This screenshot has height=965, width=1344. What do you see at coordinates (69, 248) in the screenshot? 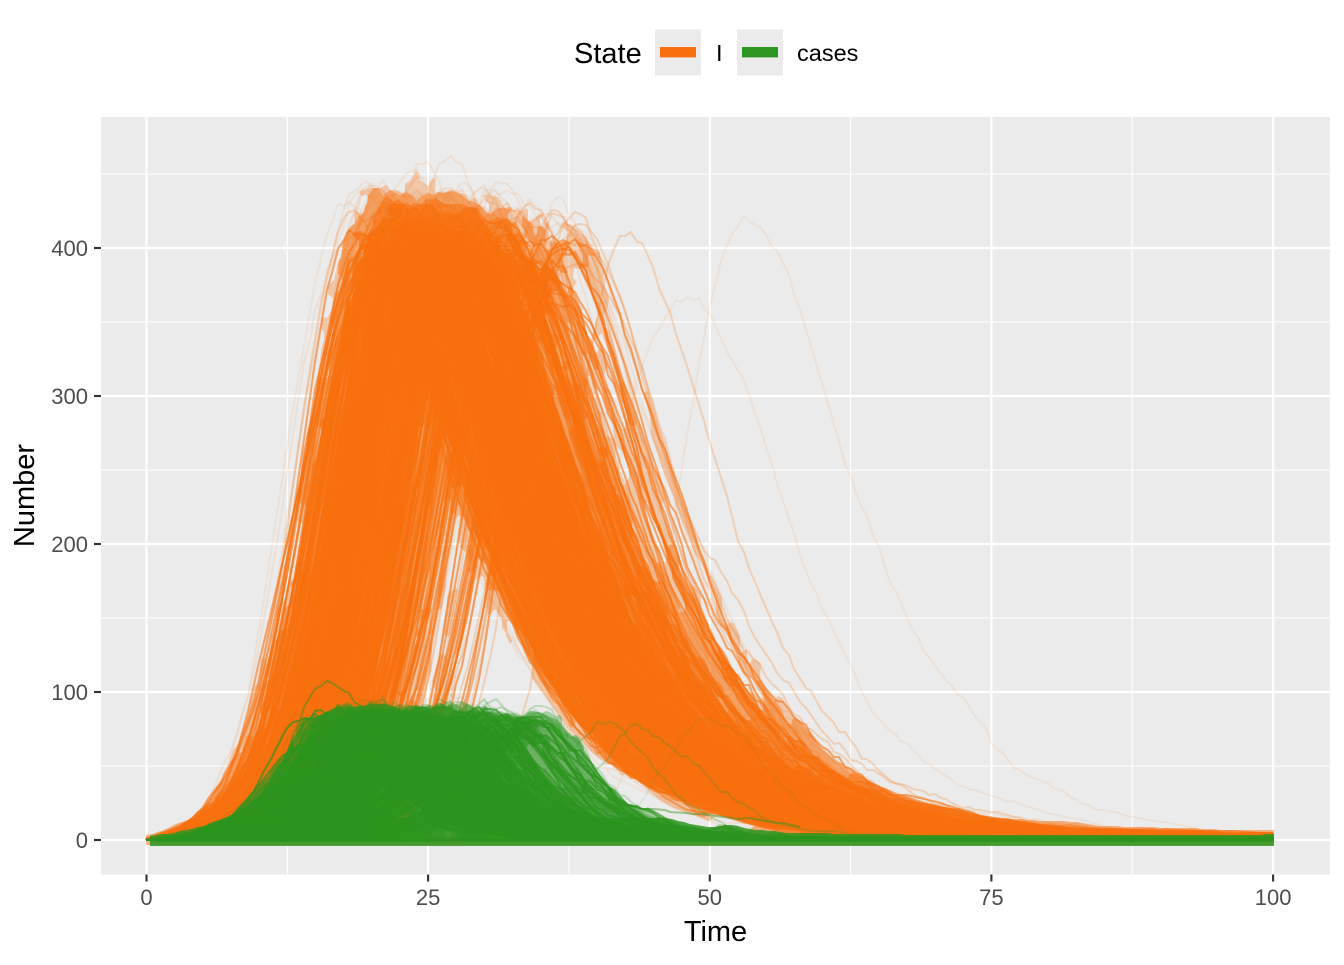
I see `svg-text: 400` at bounding box center [69, 248].